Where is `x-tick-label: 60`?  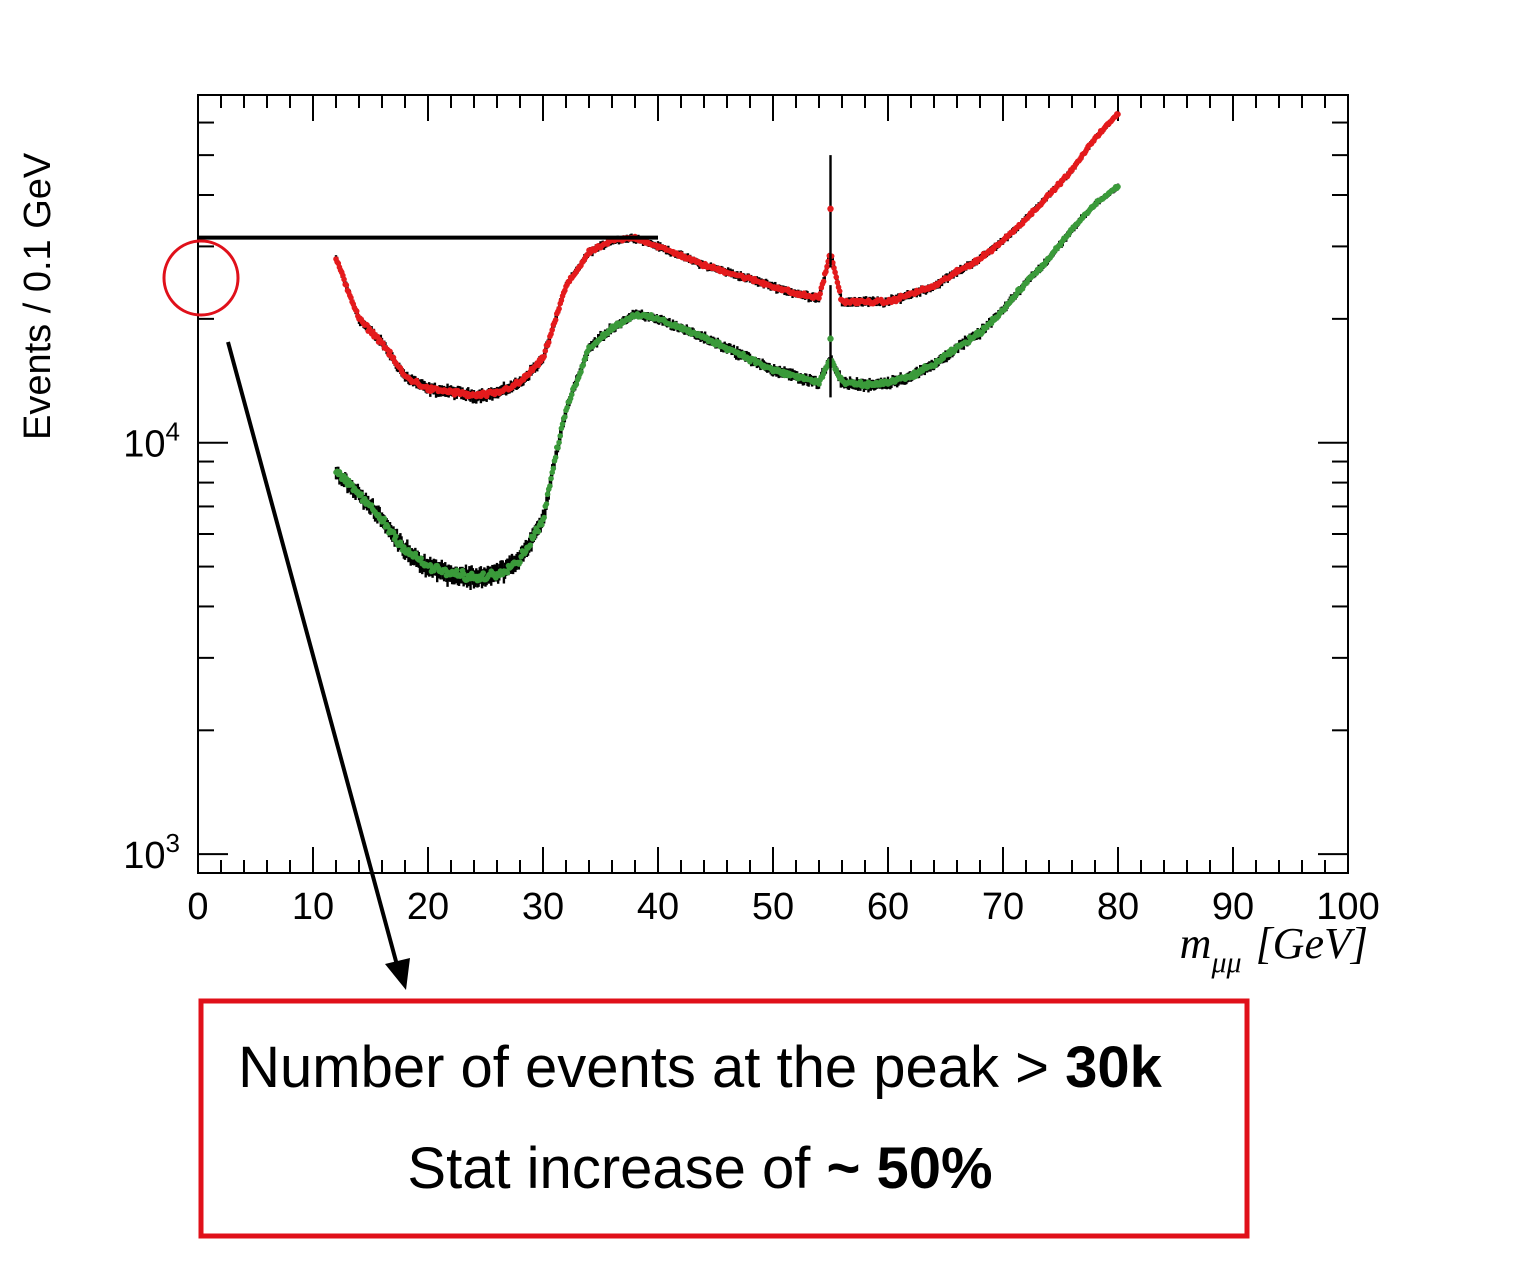 x-tick-label: 60 is located at coordinates (888, 907).